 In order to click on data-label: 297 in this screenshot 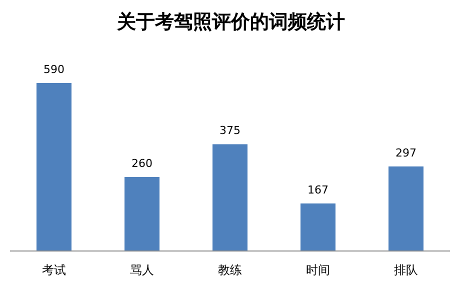, I will do `click(406, 153)`.